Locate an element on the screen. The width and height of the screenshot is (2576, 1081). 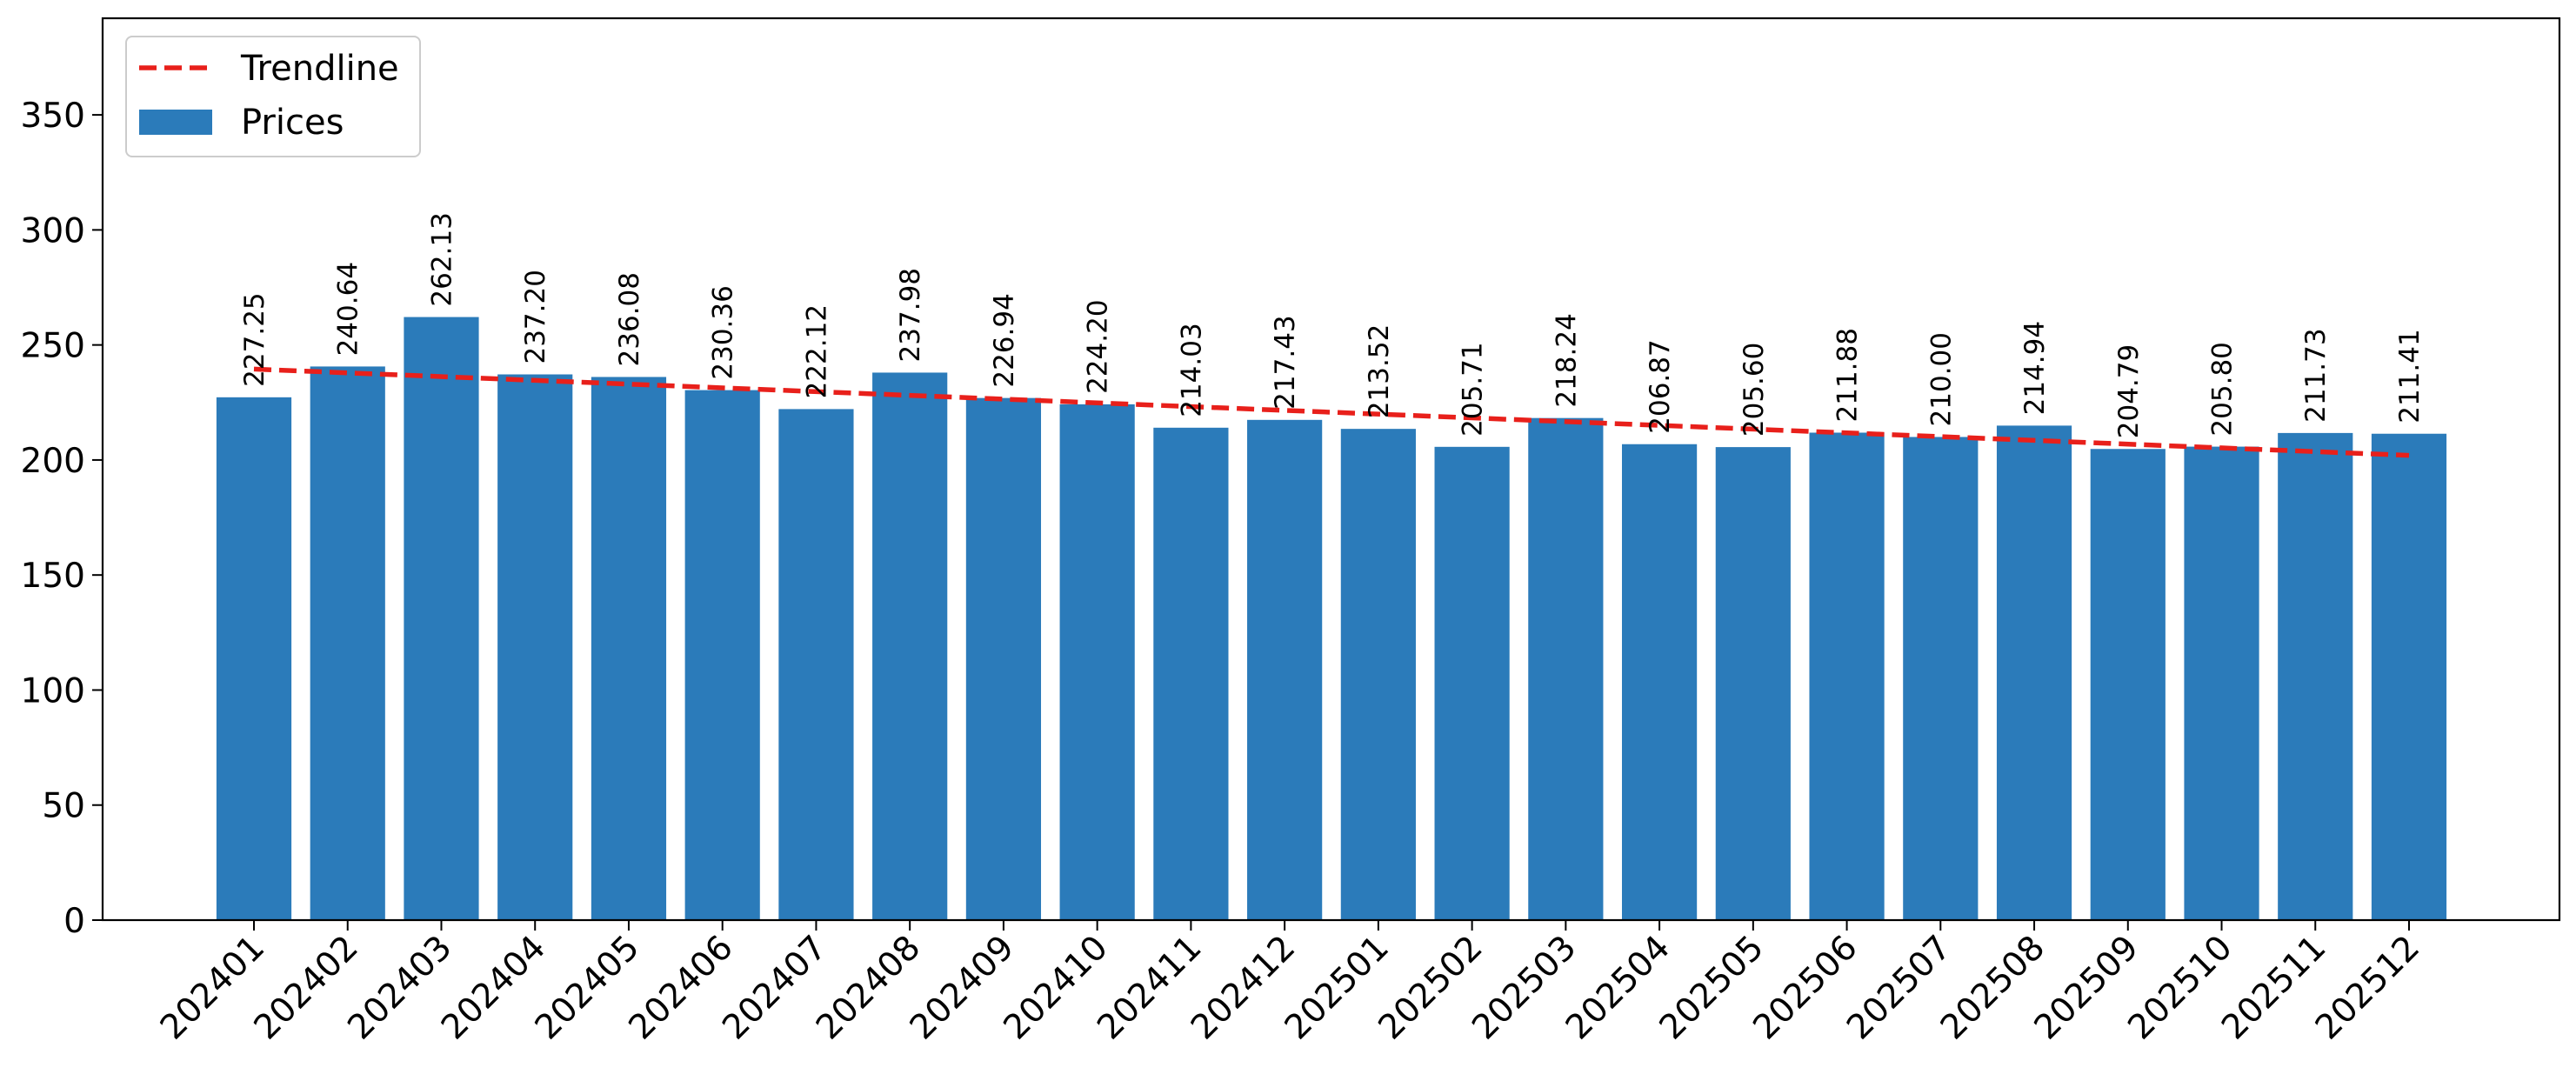
x-tick-label: 202501 is located at coordinates (1337, 987).